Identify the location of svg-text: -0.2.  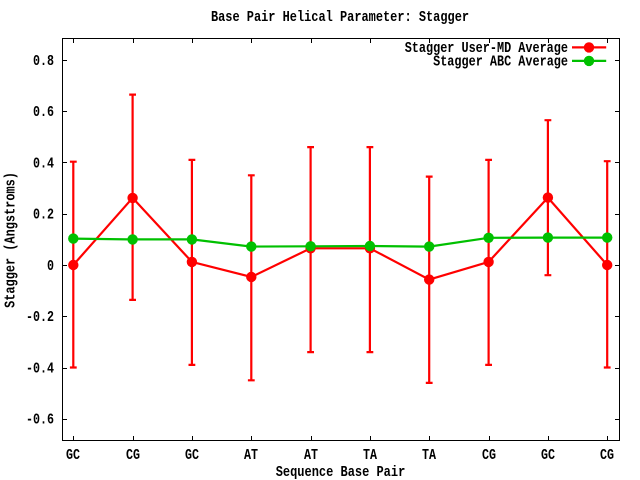
(40, 317).